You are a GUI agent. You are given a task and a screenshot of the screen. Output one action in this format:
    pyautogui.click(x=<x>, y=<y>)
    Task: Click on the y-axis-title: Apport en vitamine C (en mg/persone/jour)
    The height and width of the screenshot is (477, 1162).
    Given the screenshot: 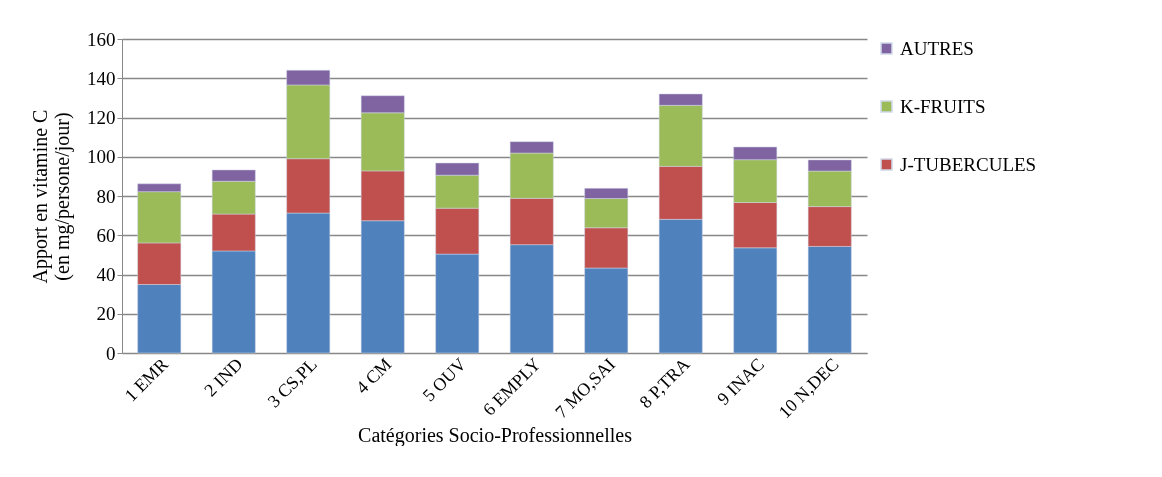 What is the action you would take?
    pyautogui.click(x=51, y=196)
    